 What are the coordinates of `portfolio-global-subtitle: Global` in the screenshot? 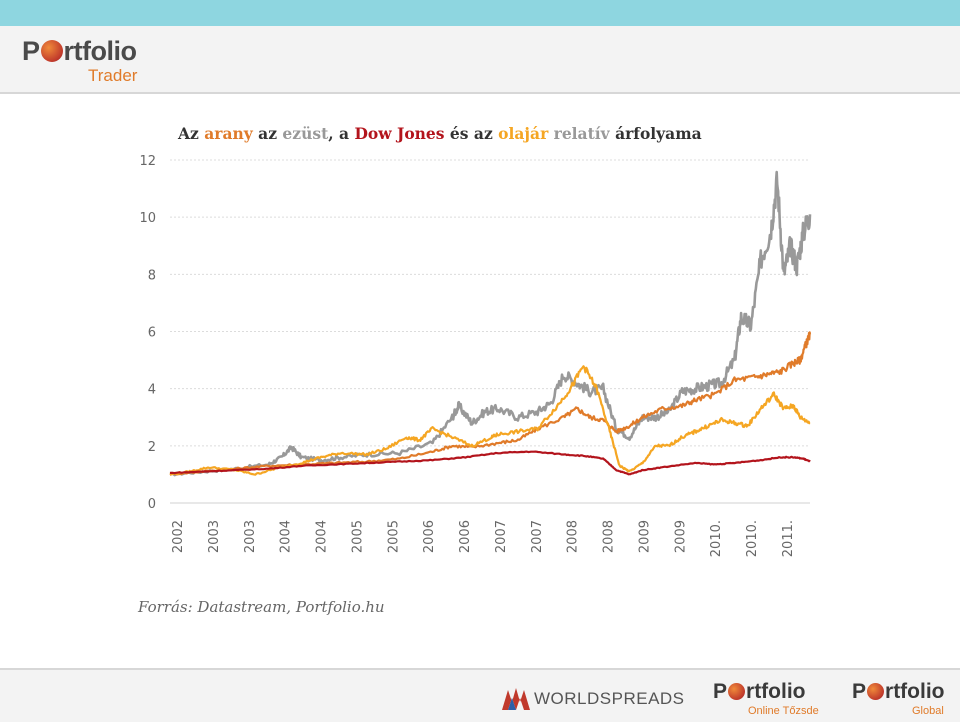 It's located at (928, 711).